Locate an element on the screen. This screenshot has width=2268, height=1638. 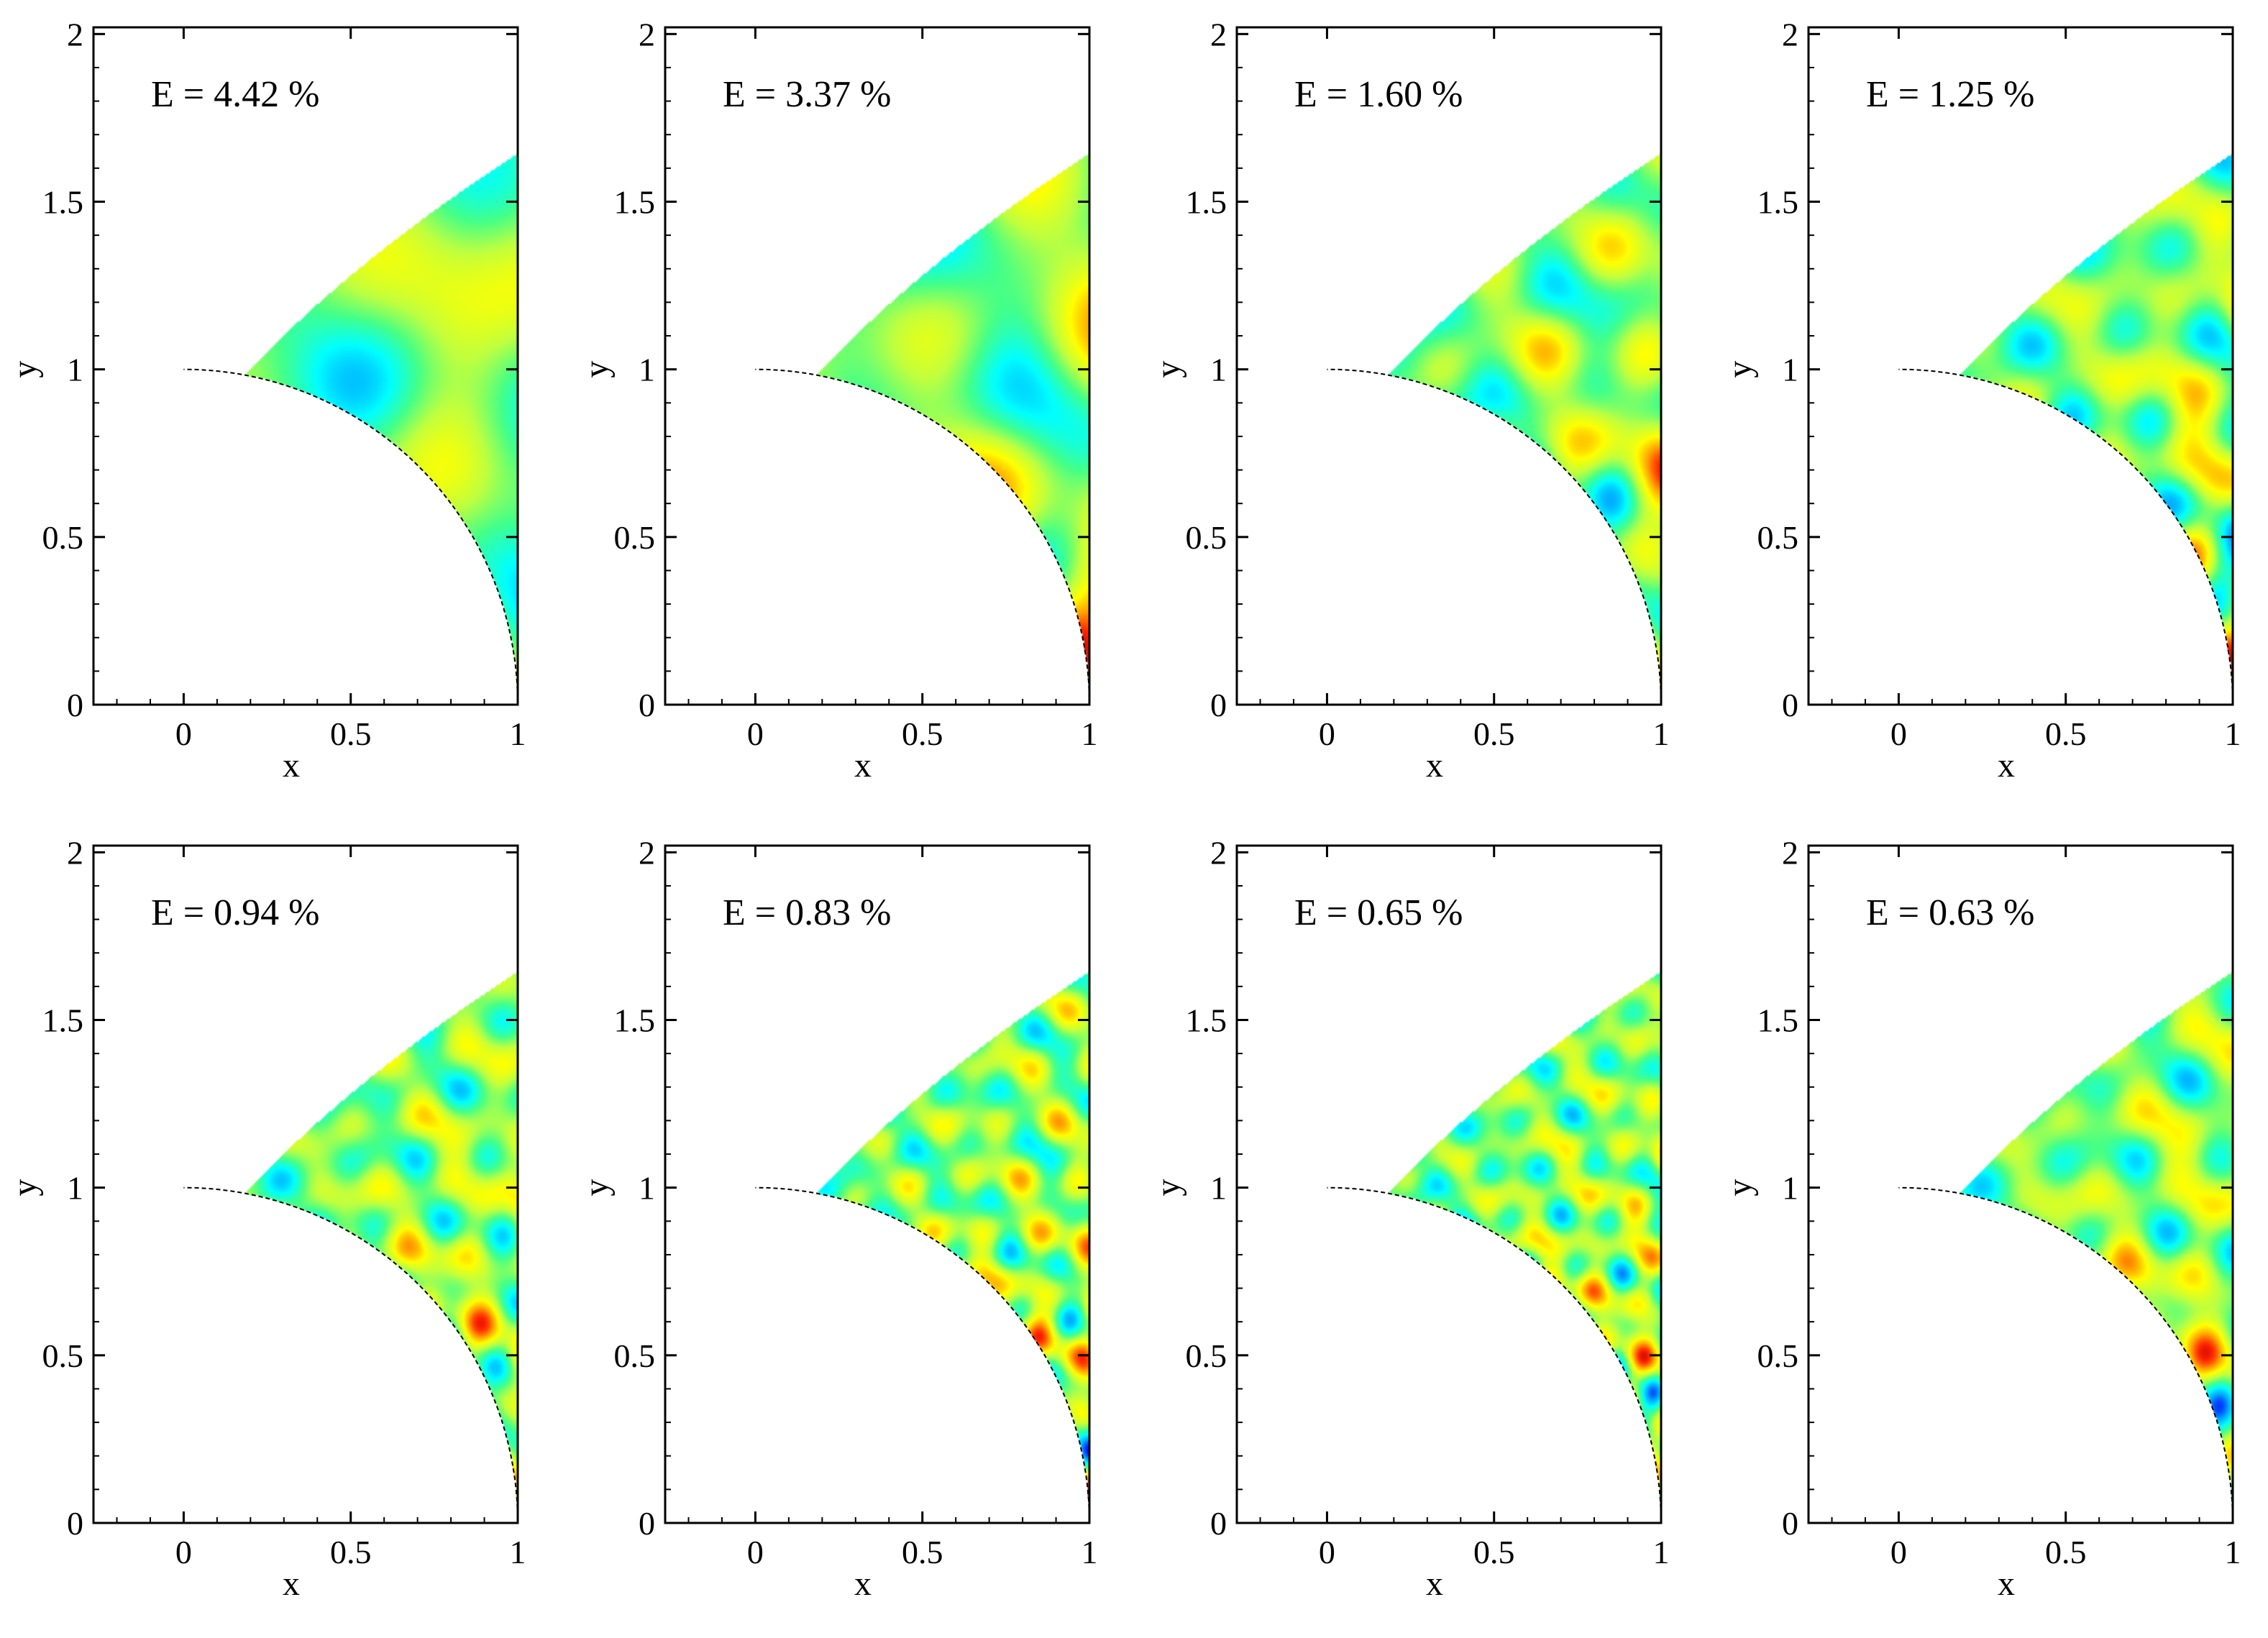
error-annotation: E = 0.83 % is located at coordinates (807, 912).